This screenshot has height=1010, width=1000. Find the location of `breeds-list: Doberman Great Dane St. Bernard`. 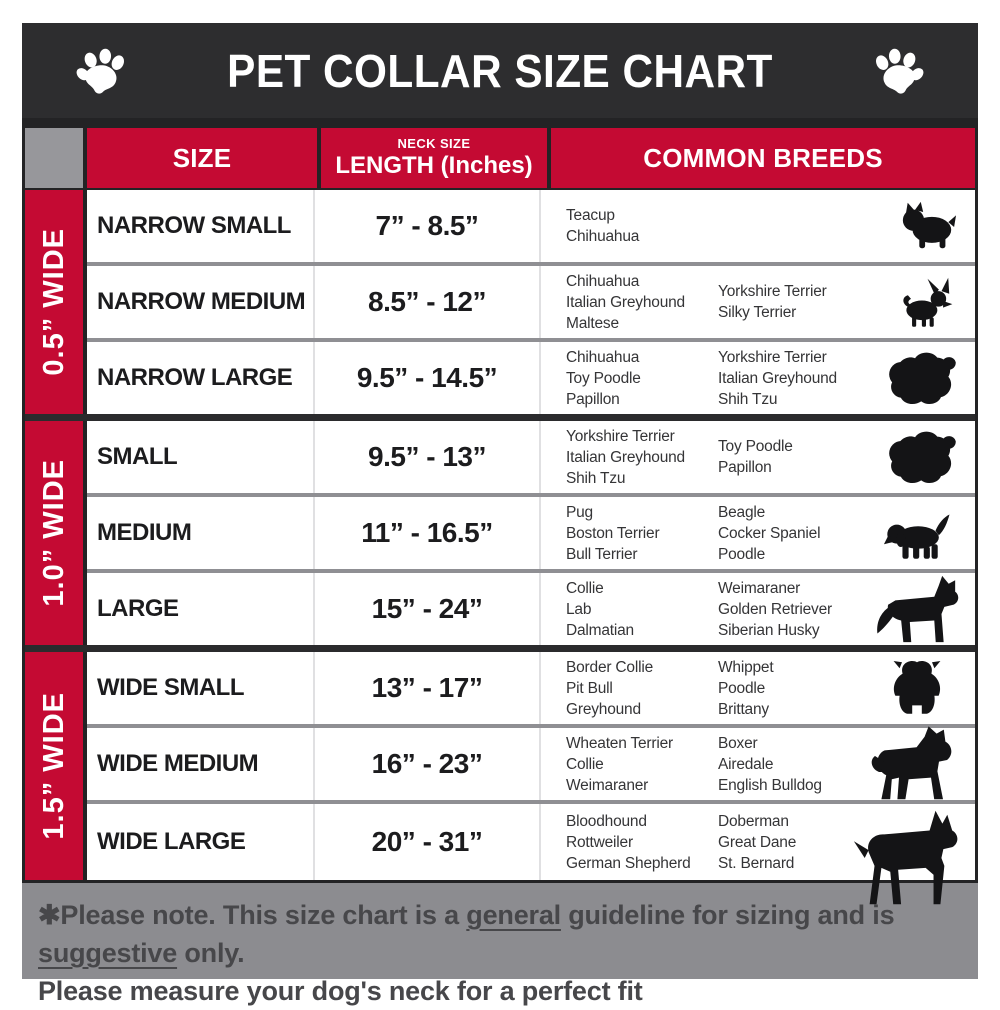

breeds-list: Doberman Great Dane St. Bernard is located at coordinates (757, 842).